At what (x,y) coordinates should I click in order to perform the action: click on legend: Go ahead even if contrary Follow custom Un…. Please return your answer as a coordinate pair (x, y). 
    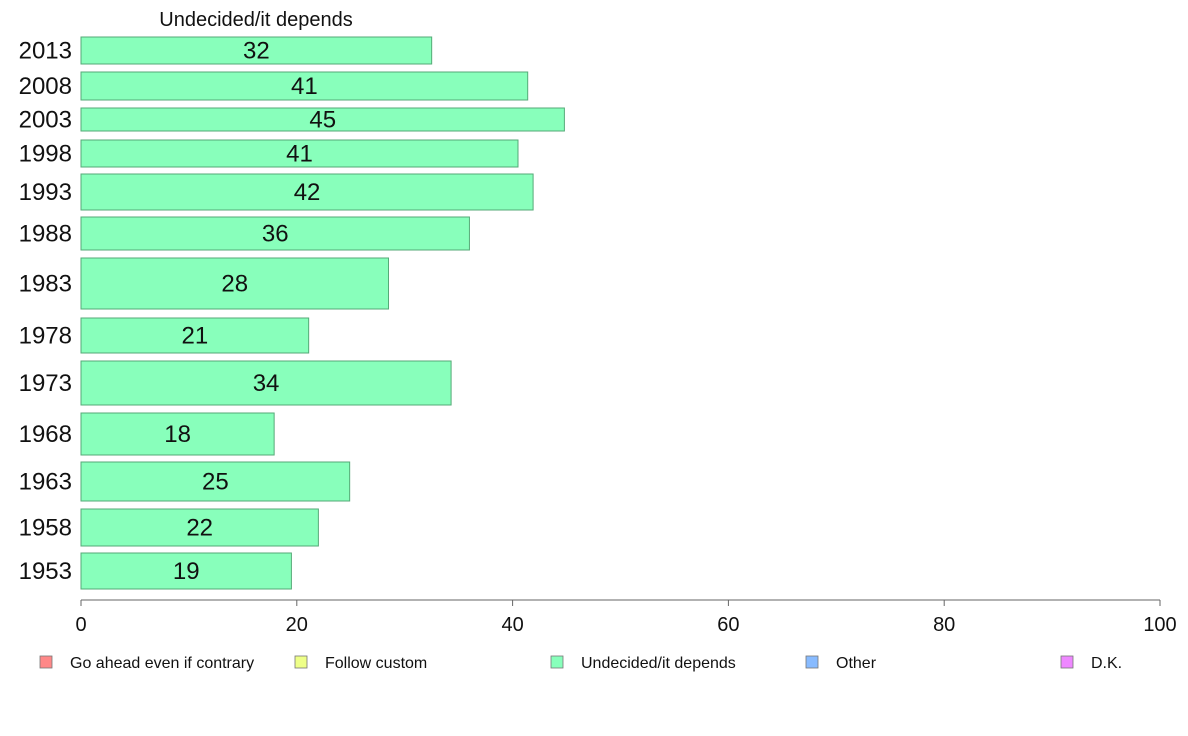
    Looking at the image, I should click on (580, 663).